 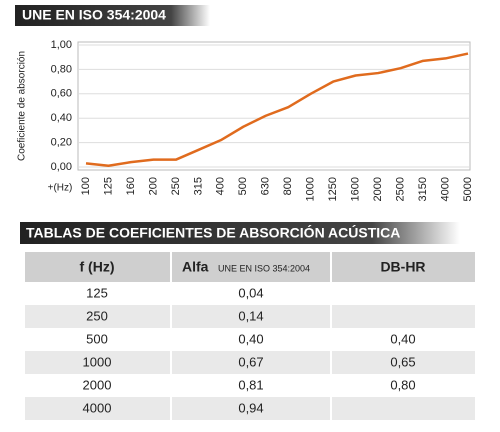 I want to click on y-tick-label: 0,20, so click(x=61, y=143).